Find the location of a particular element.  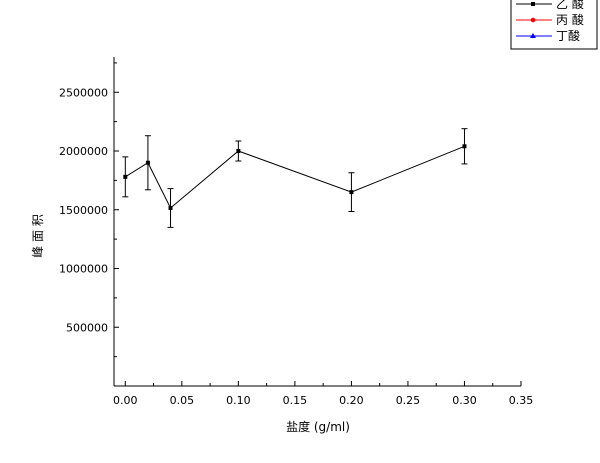

legend-box is located at coordinates (554, 25).